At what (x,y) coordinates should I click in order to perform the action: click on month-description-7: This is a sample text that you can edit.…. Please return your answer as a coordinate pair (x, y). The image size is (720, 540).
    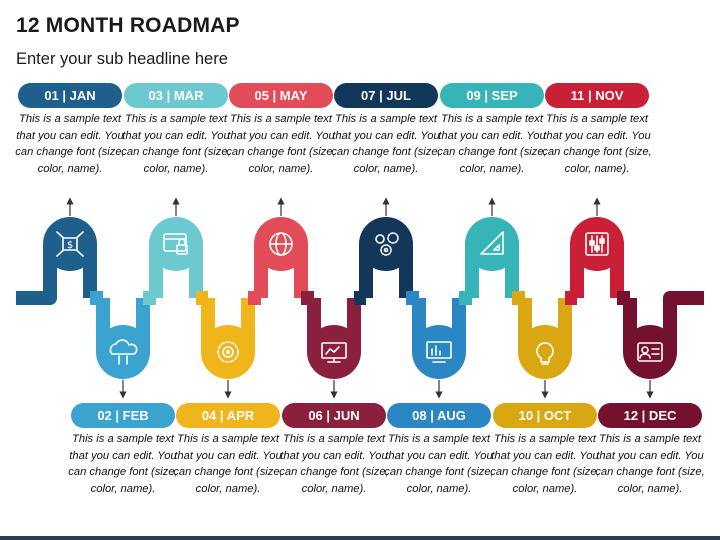
    Looking at the image, I should click on (386, 144).